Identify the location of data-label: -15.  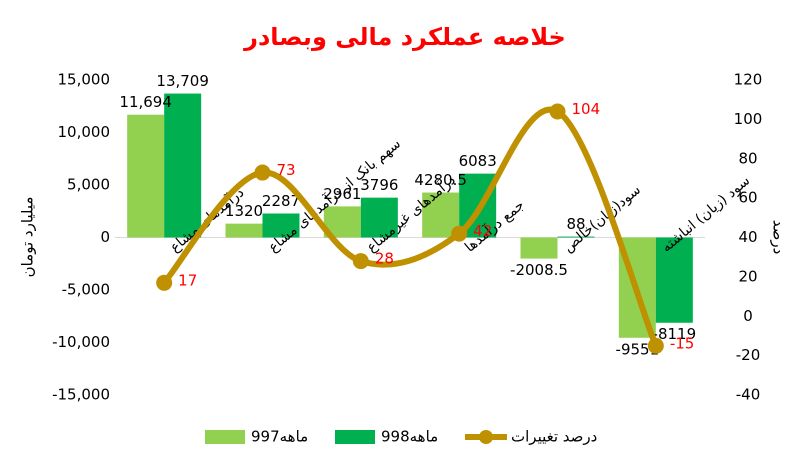
(682, 343).